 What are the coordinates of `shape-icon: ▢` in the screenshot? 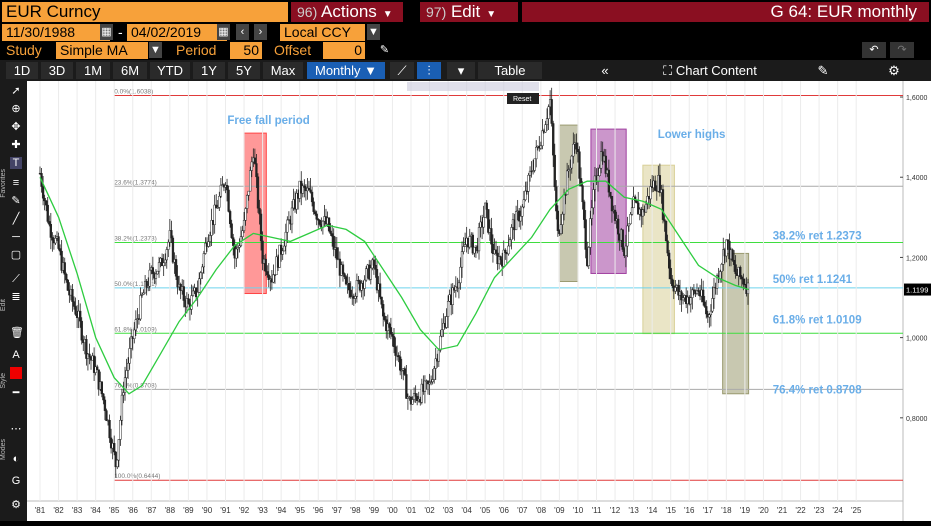 It's located at (16, 255).